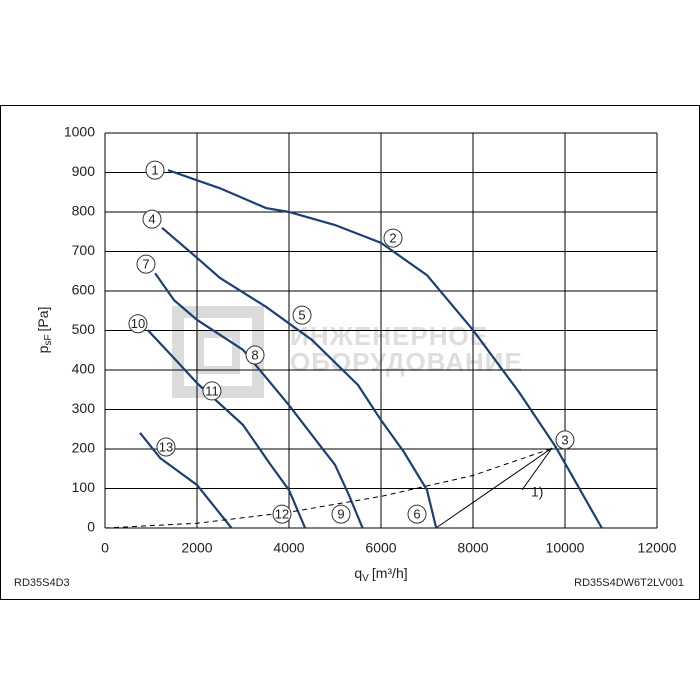 This screenshot has height=700, width=700. I want to click on annotation-label: 9, so click(340, 514).